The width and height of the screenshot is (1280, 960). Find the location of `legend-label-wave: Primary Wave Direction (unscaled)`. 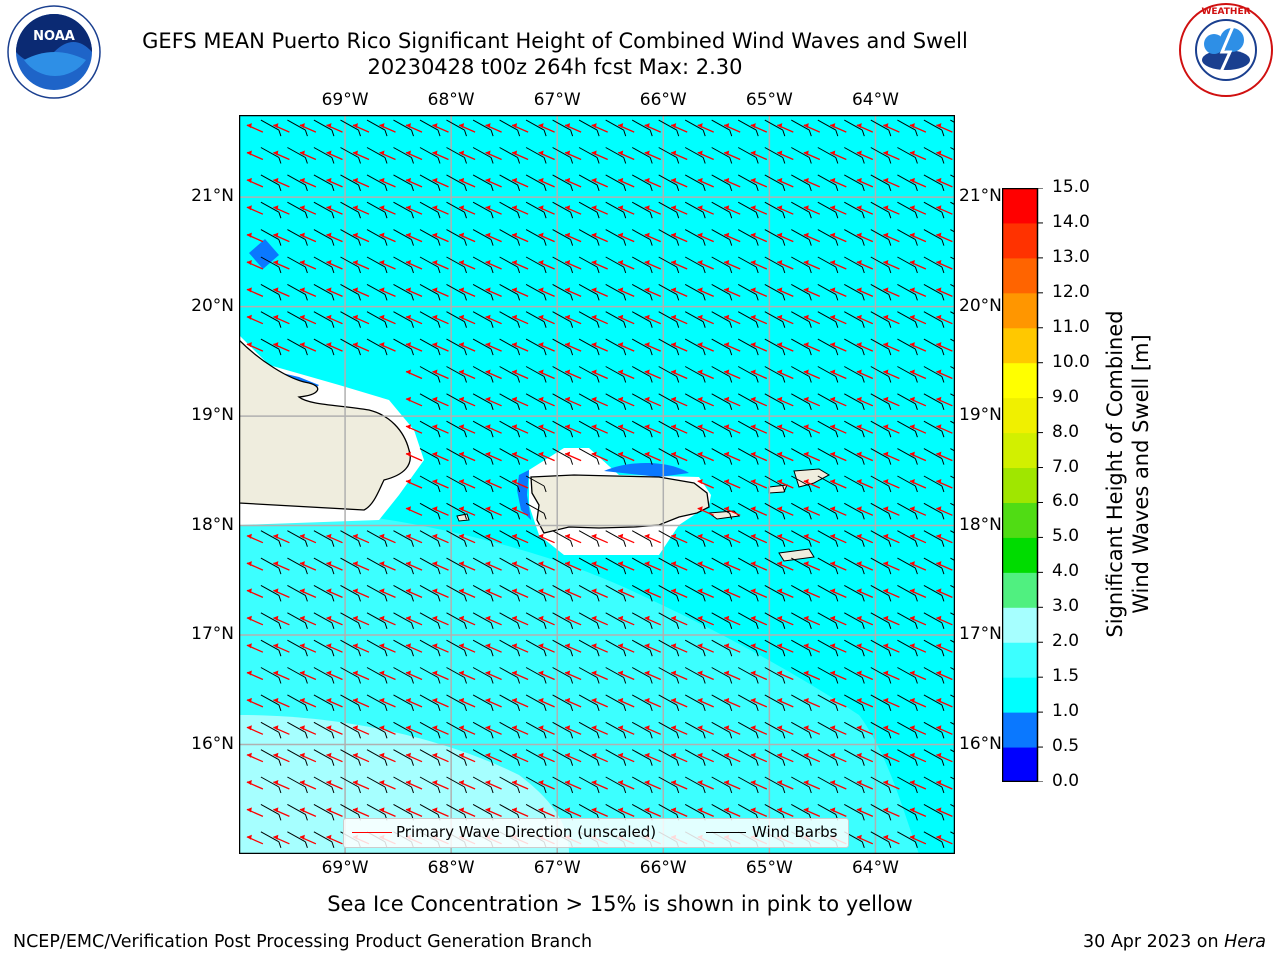

legend-label-wave: Primary Wave Direction (unscaled) is located at coordinates (526, 832).